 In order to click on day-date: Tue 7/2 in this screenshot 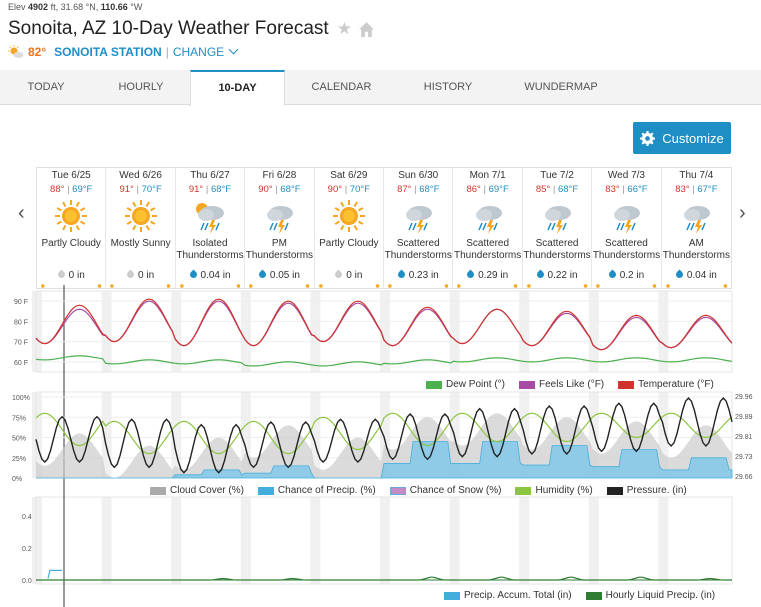, I will do `click(557, 175)`.